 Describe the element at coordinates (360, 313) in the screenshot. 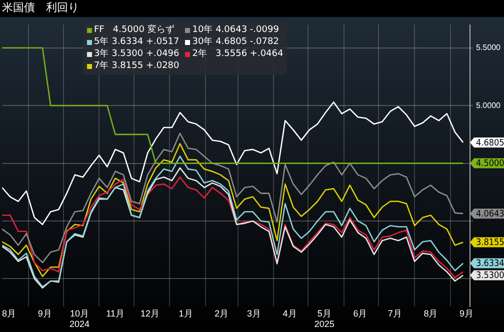

I see `x-tick-label: 6月` at that location.